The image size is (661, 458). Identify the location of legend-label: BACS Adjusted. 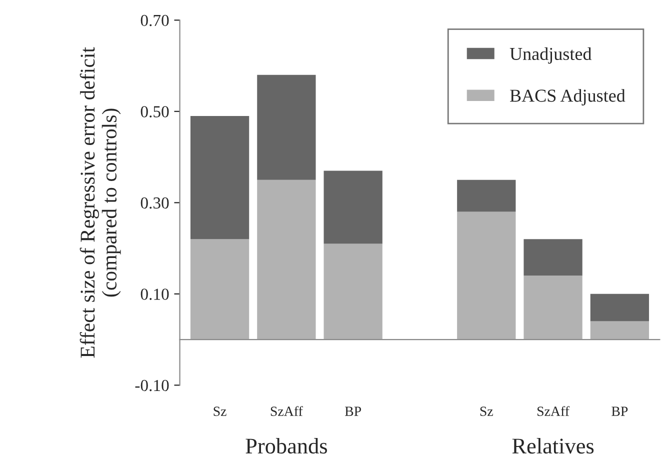
(568, 97).